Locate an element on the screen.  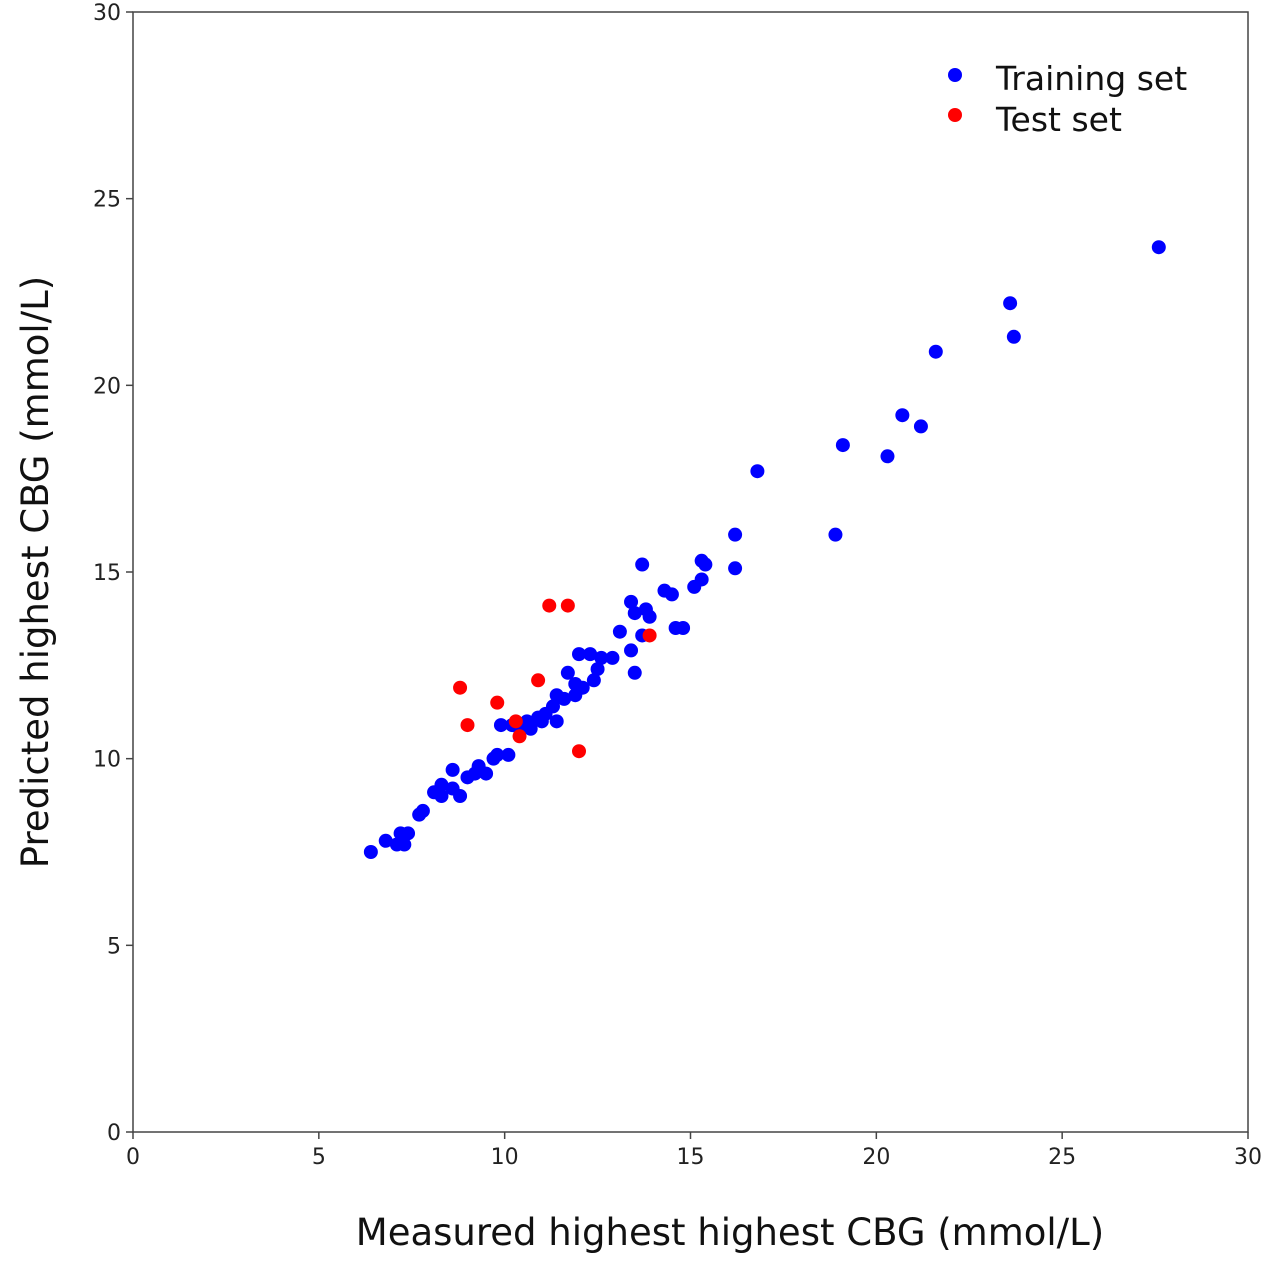
y-tick-label: 20 is located at coordinates (107, 386).